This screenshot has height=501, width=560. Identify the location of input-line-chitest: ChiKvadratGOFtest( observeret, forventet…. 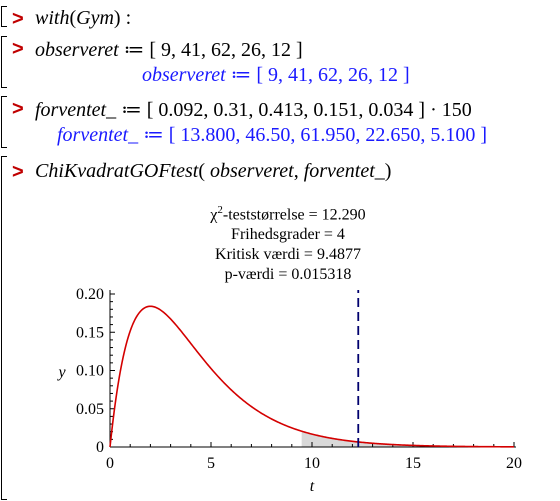
(213, 171).